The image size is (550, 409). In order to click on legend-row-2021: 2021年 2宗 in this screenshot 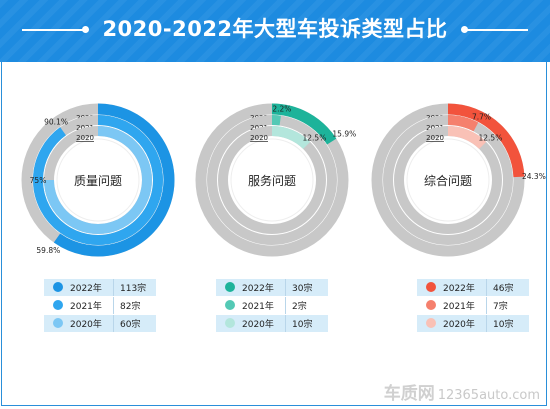, I will do `click(272, 305)`.